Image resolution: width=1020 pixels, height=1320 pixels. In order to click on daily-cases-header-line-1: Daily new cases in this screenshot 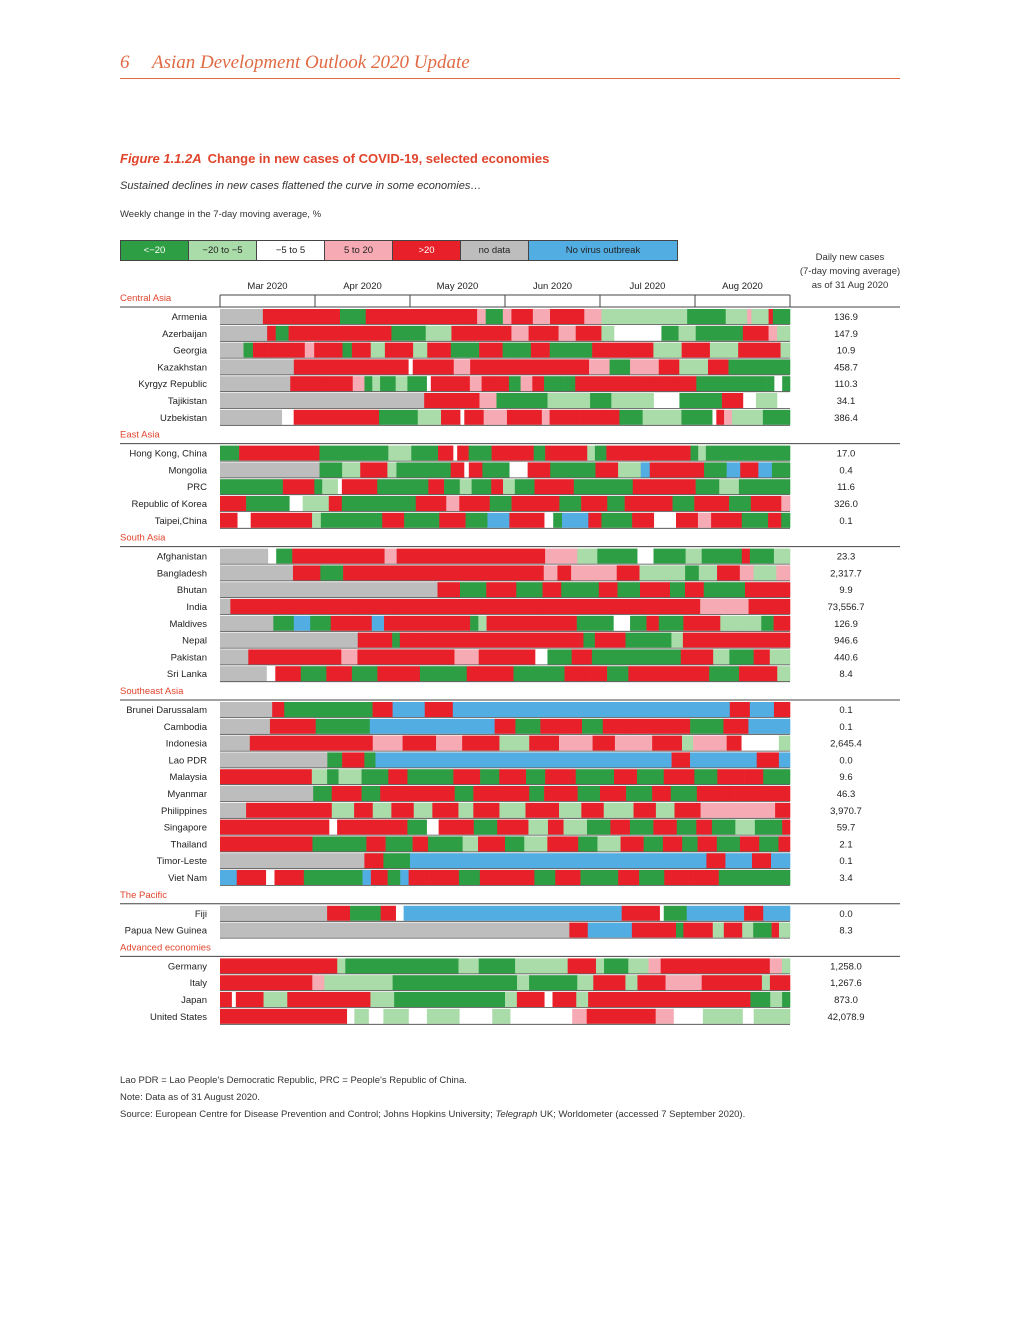, I will do `click(850, 257)`.